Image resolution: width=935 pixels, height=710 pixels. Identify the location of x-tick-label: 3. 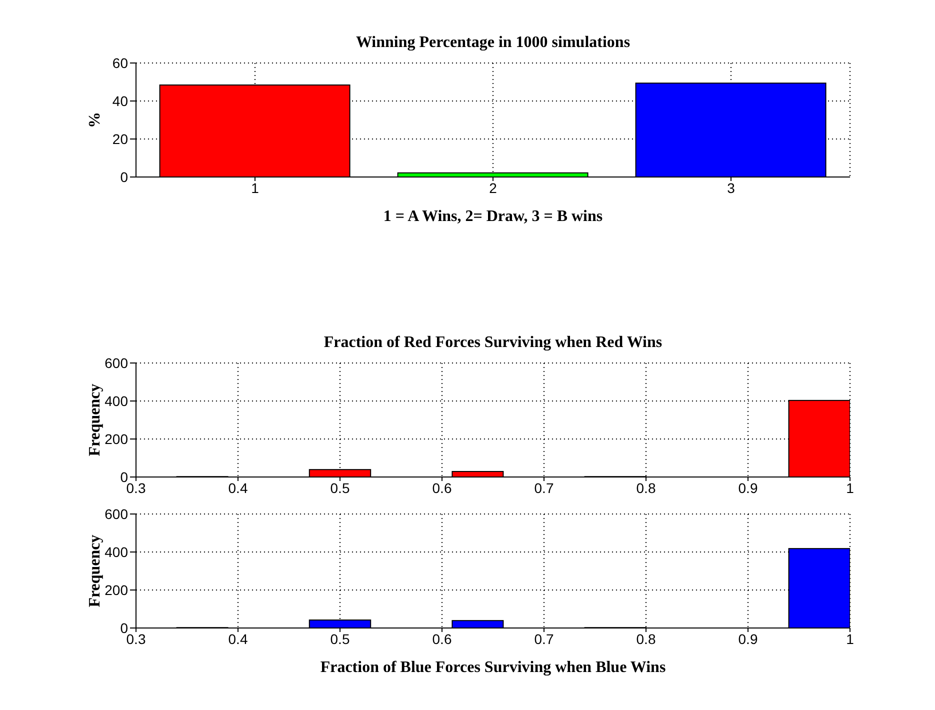
(731, 188).